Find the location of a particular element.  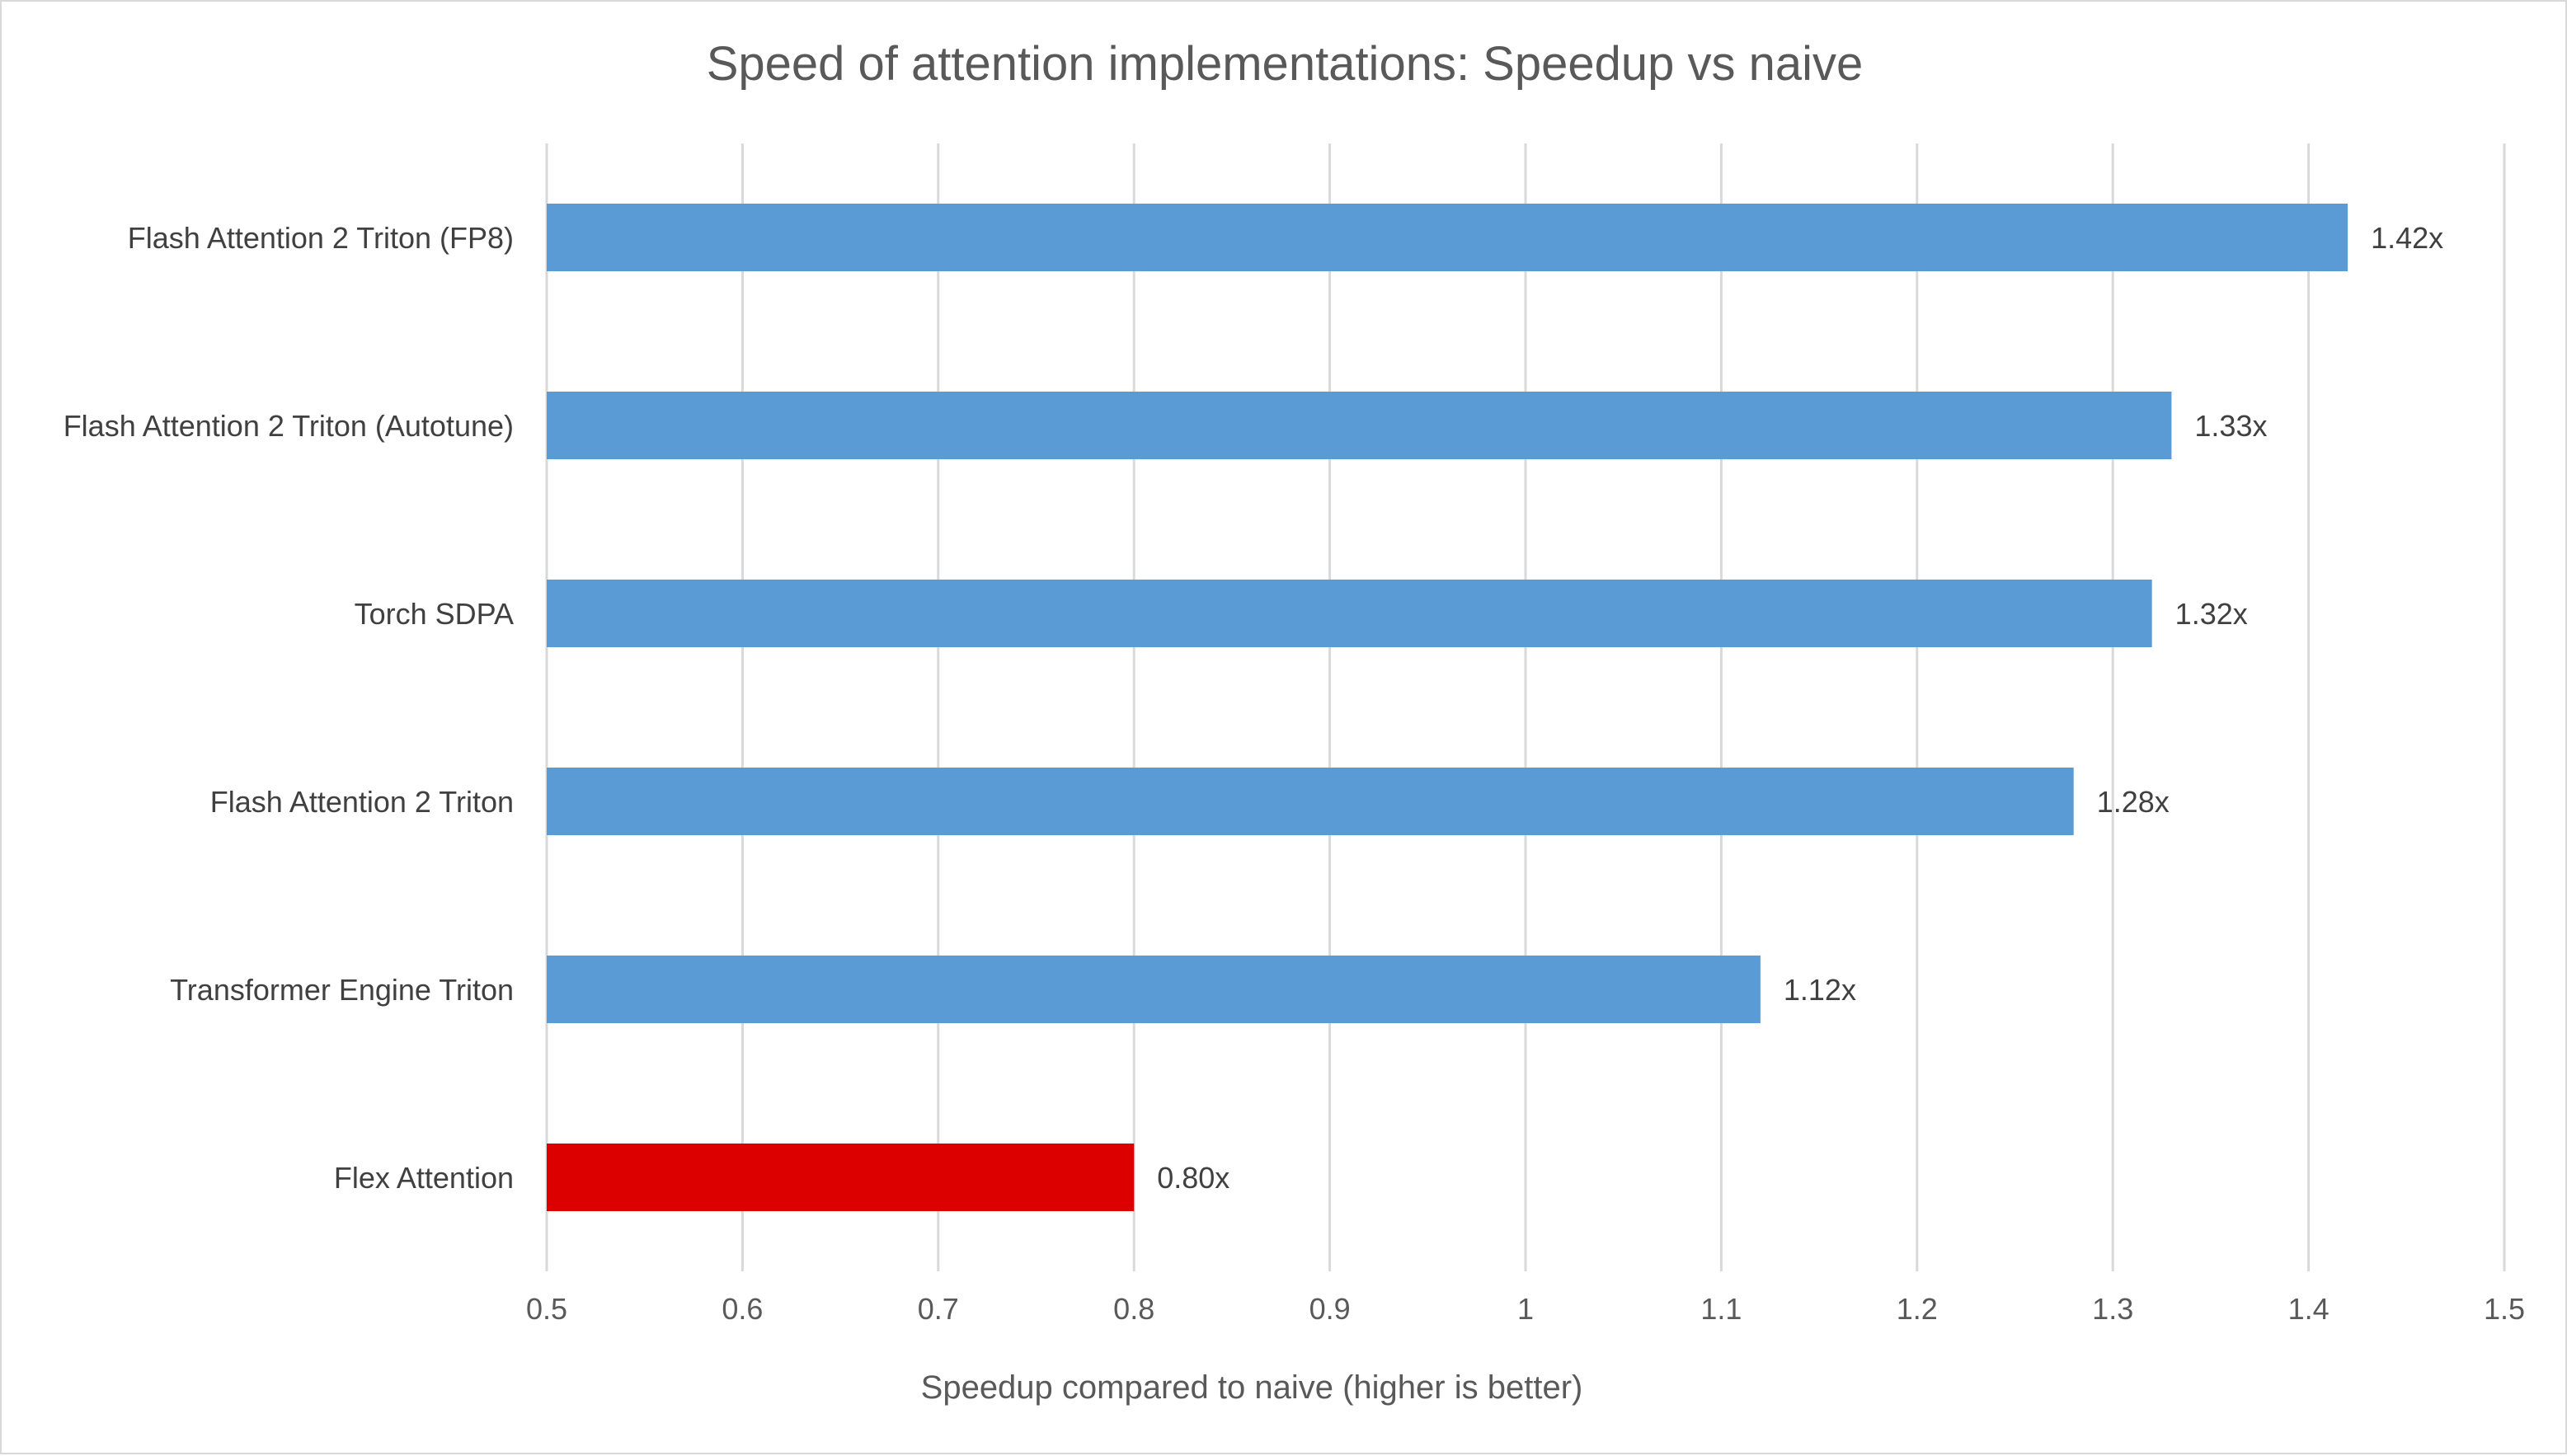

category-label: Torch SDPA is located at coordinates (434, 614).